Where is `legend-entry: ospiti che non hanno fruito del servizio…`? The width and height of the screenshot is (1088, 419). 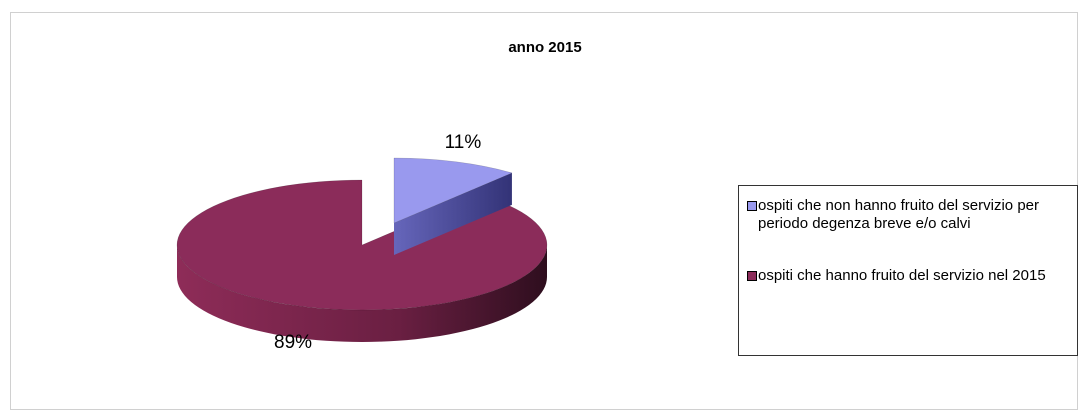 legend-entry: ospiti che non hanno fruito del servizio… is located at coordinates (899, 214).